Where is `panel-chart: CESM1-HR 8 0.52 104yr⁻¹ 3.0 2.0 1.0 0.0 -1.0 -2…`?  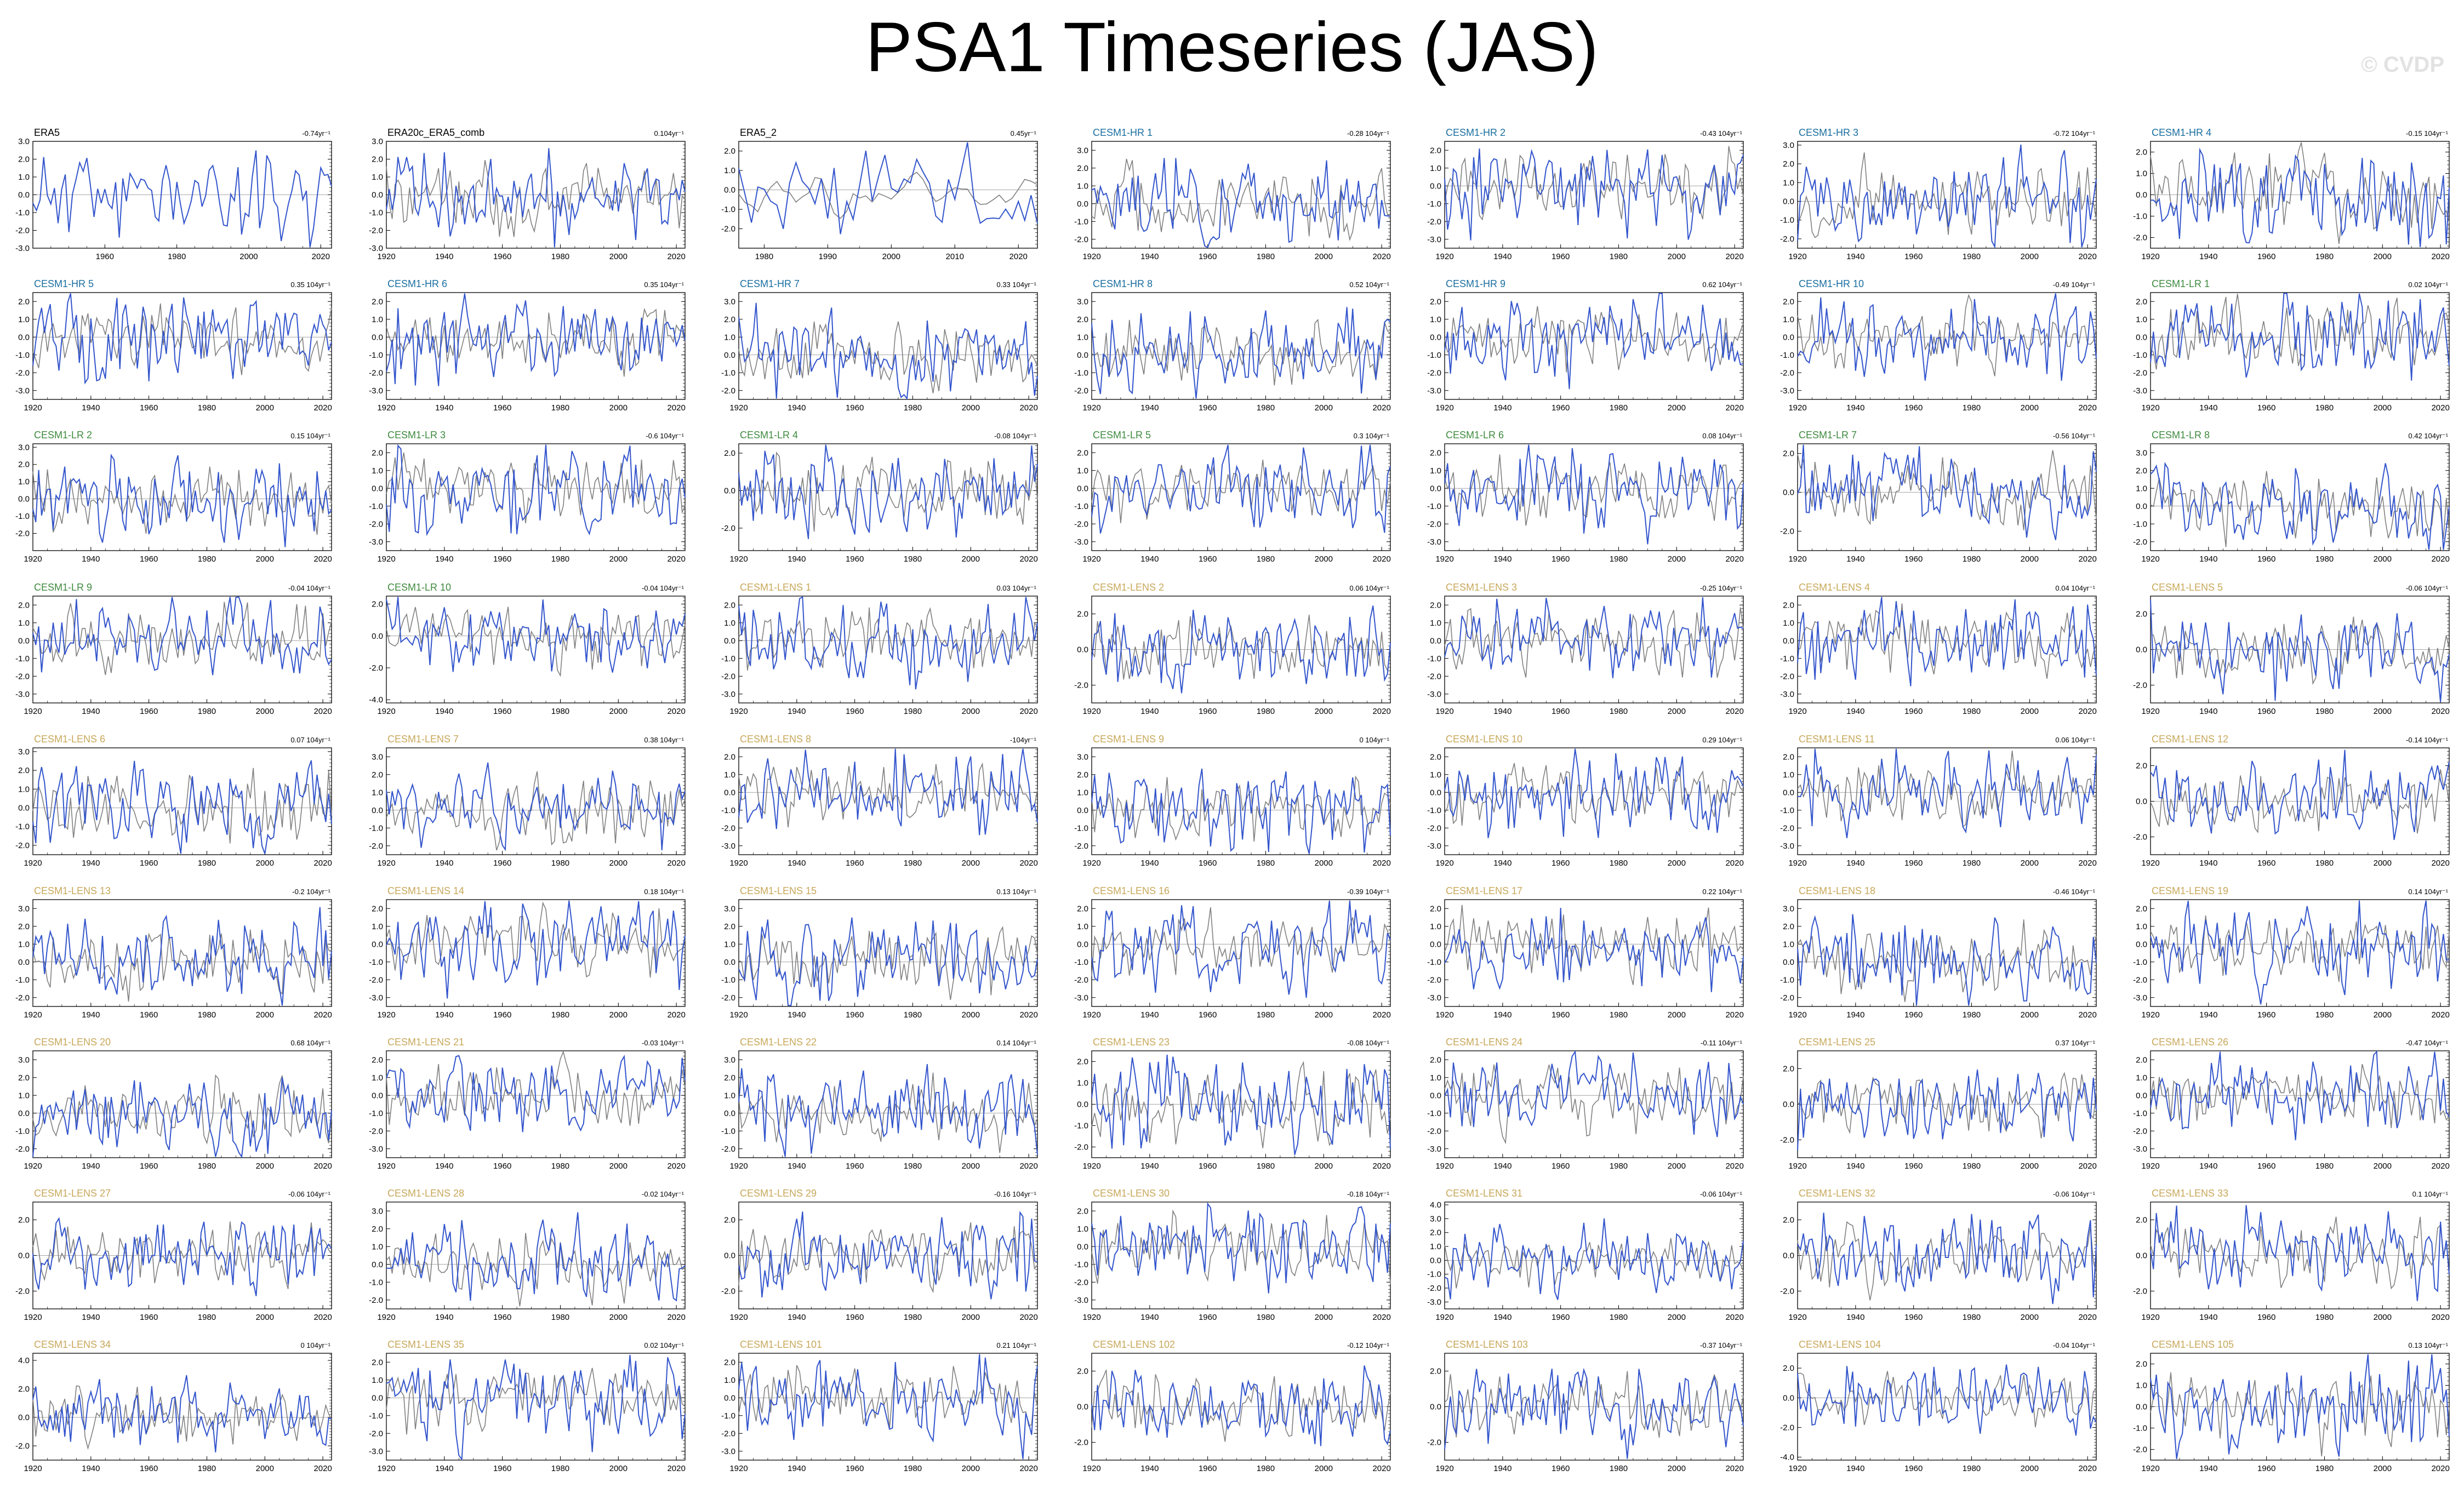
panel-chart: CESM1-HR 8 0.52 104yr⁻¹ 3.0 2.0 1.0 0.0 -1.0 -2… is located at coordinates (1232, 346).